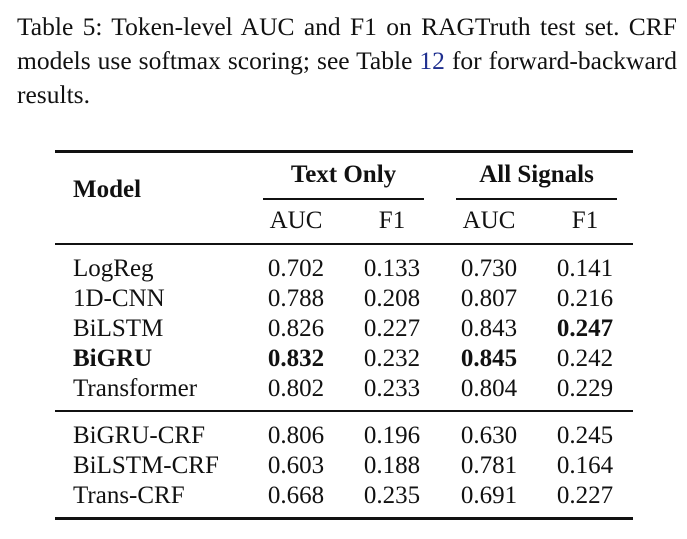  What do you see at coordinates (296, 328) in the screenshot?
I see `table-cell: 0.826` at bounding box center [296, 328].